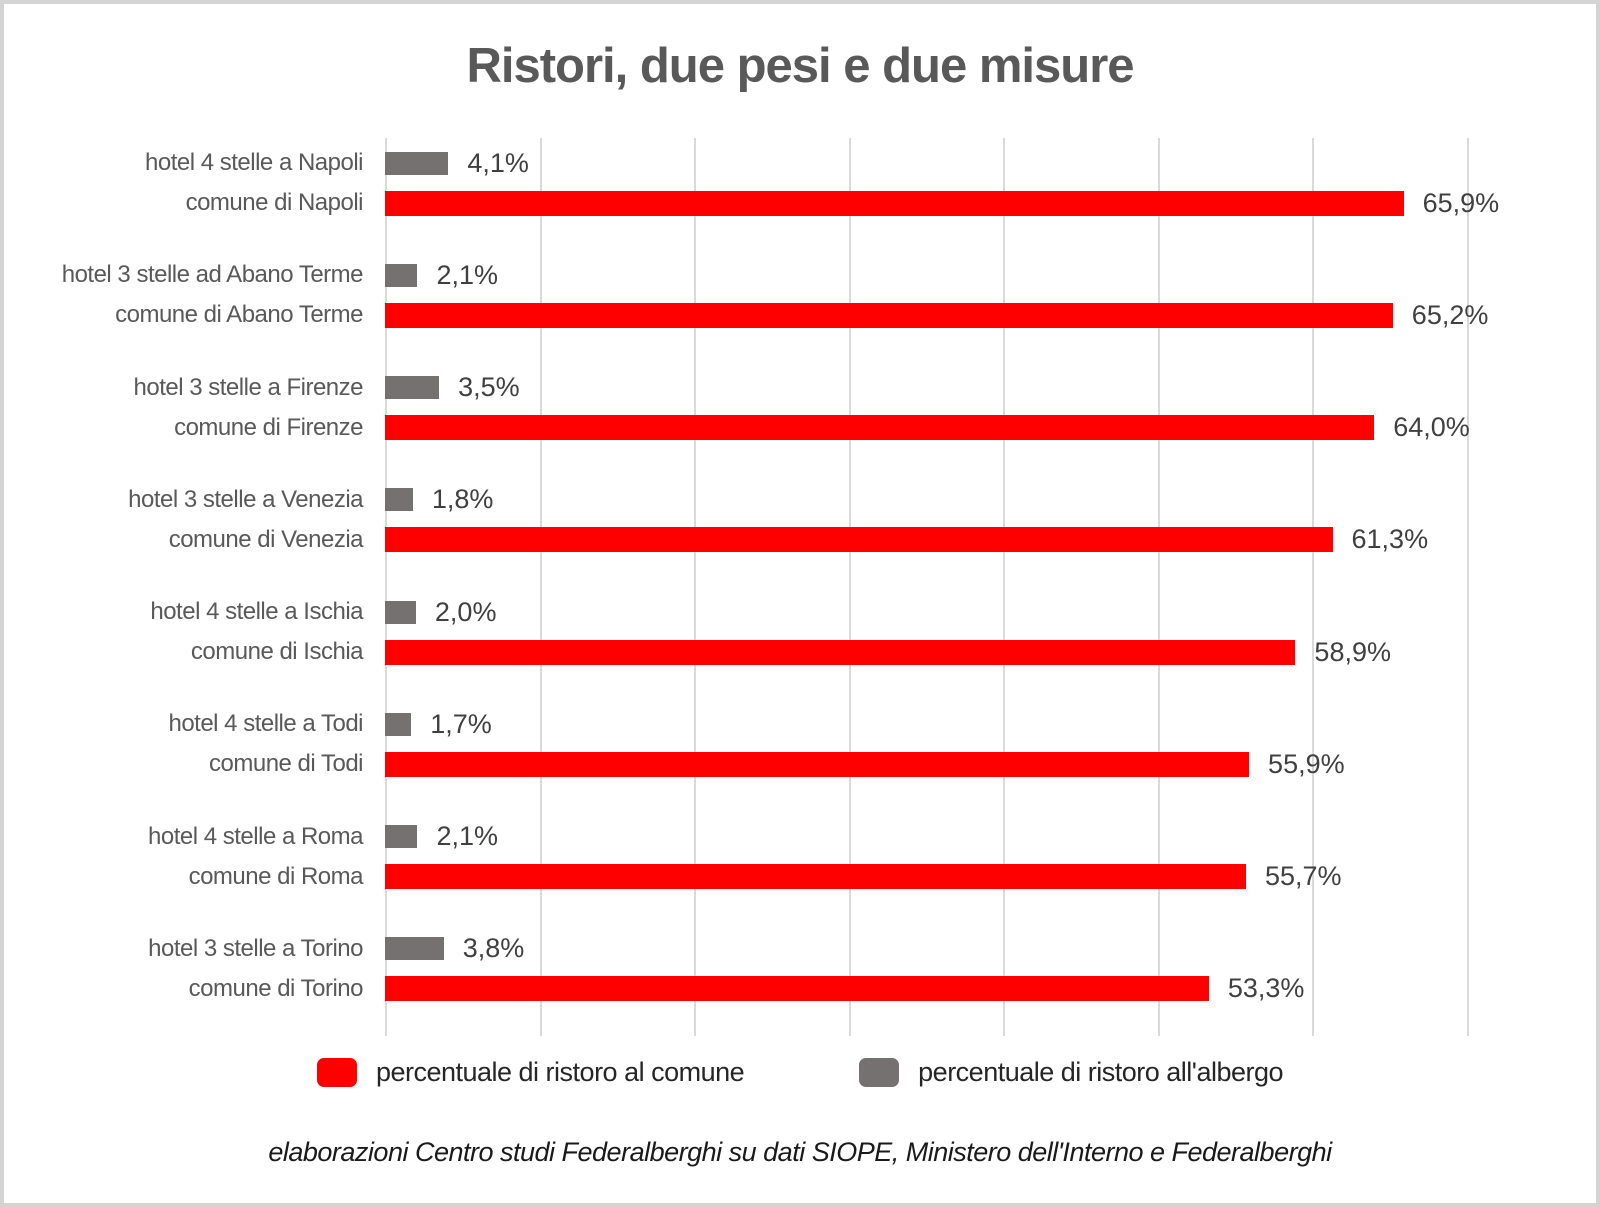 The image size is (1600, 1207). I want to click on hotel-bar-zone: 3,8%, so click(992, 949).